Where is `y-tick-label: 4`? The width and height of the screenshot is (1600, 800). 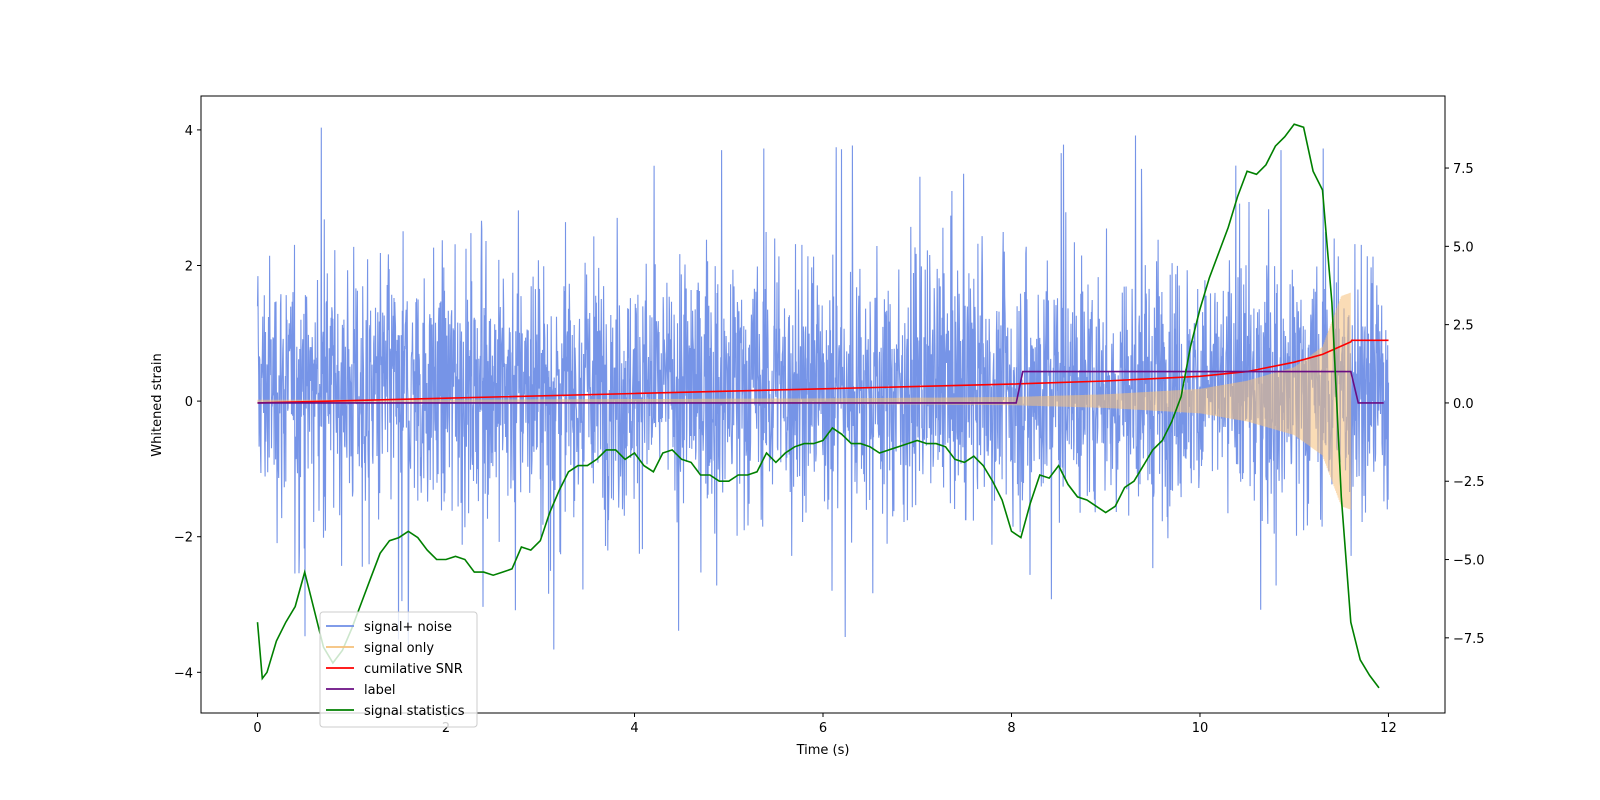 y-tick-label: 4 is located at coordinates (189, 131).